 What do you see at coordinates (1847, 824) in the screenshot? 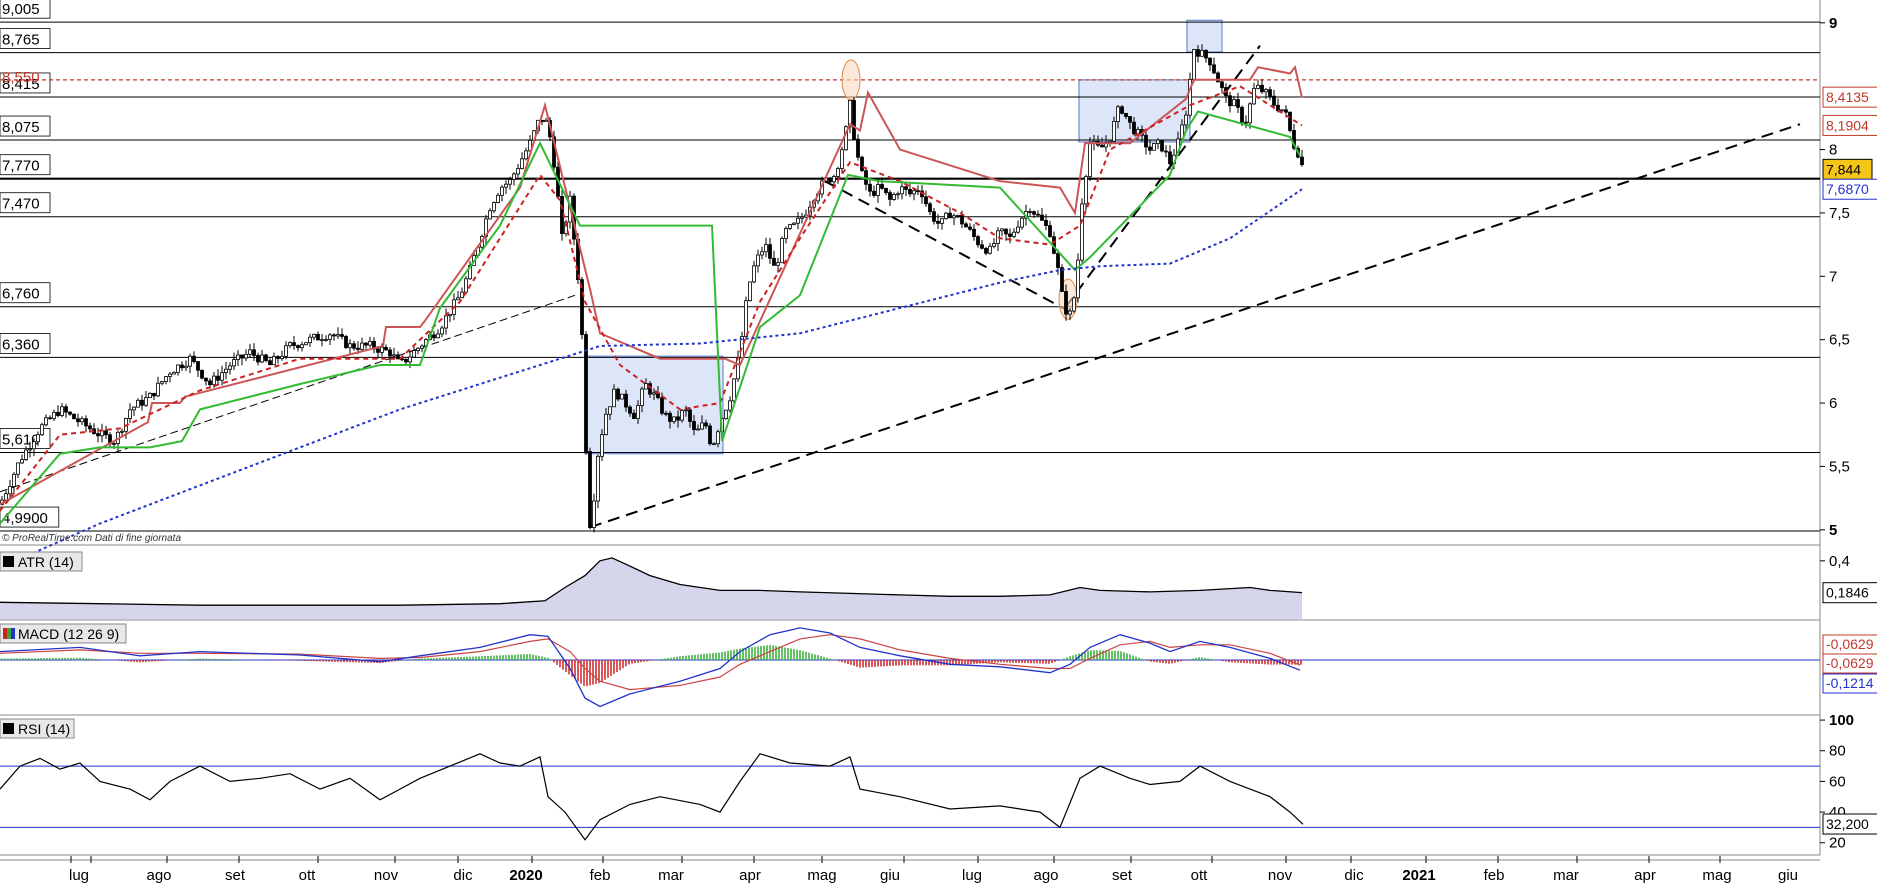
I see `rsi-last-label: 32,200` at bounding box center [1847, 824].